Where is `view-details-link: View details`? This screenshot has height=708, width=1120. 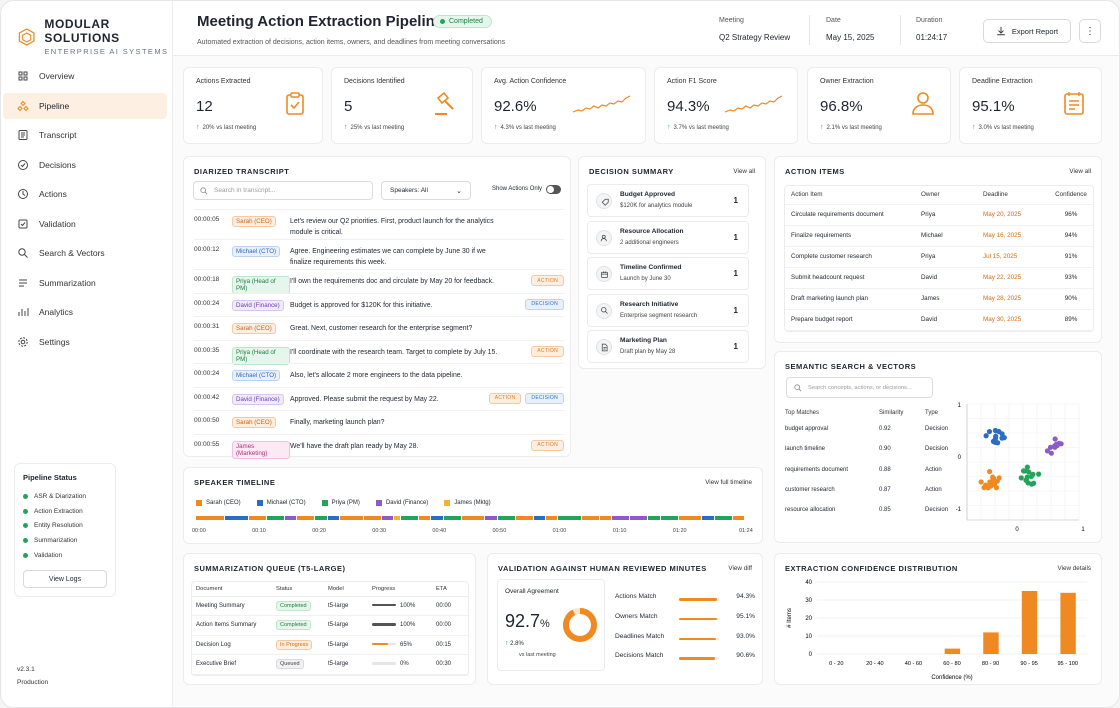
view-details-link: View details is located at coordinates (1074, 568).